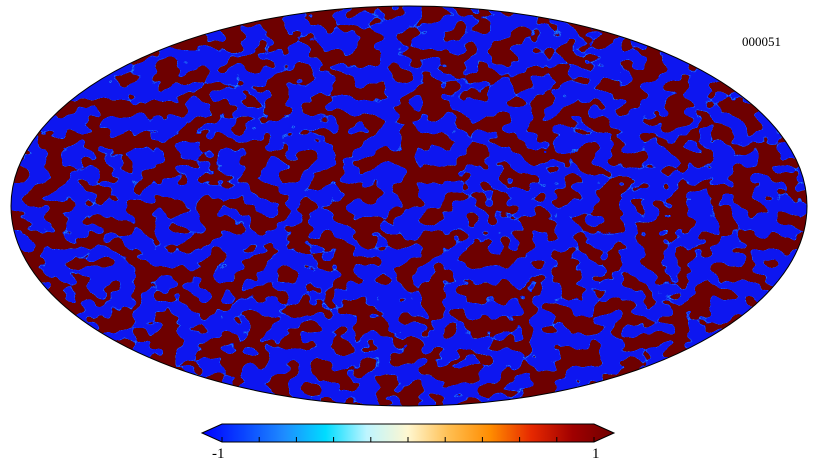 The height and width of the screenshot is (474, 817). I want to click on colorbar, so click(408, 433).